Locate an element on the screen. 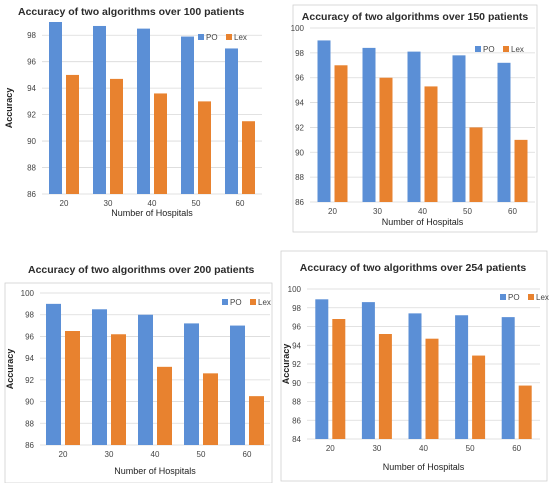 The height and width of the screenshot is (483, 550). y-axis-label: Accuracy is located at coordinates (10, 369).